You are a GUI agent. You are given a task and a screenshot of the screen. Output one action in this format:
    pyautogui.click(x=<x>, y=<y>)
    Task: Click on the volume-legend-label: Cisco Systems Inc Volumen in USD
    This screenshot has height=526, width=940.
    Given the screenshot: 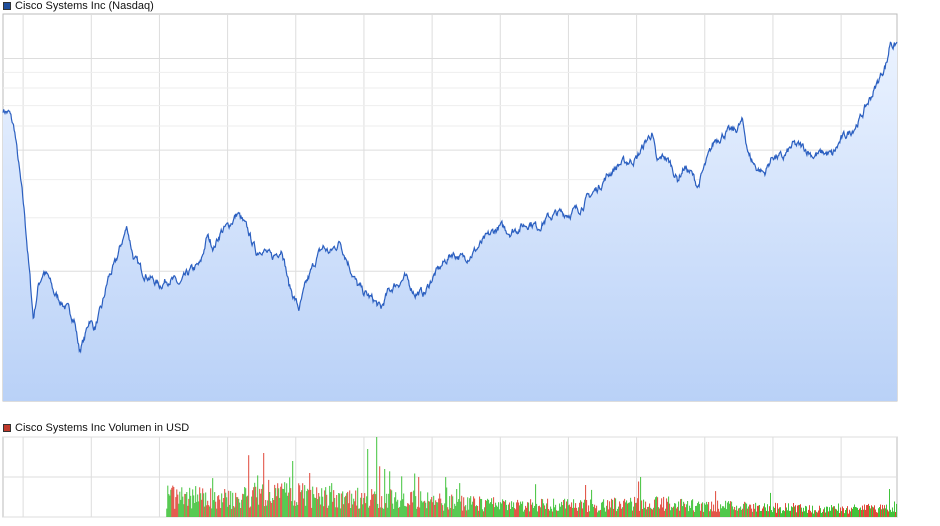 What is the action you would take?
    pyautogui.click(x=102, y=428)
    